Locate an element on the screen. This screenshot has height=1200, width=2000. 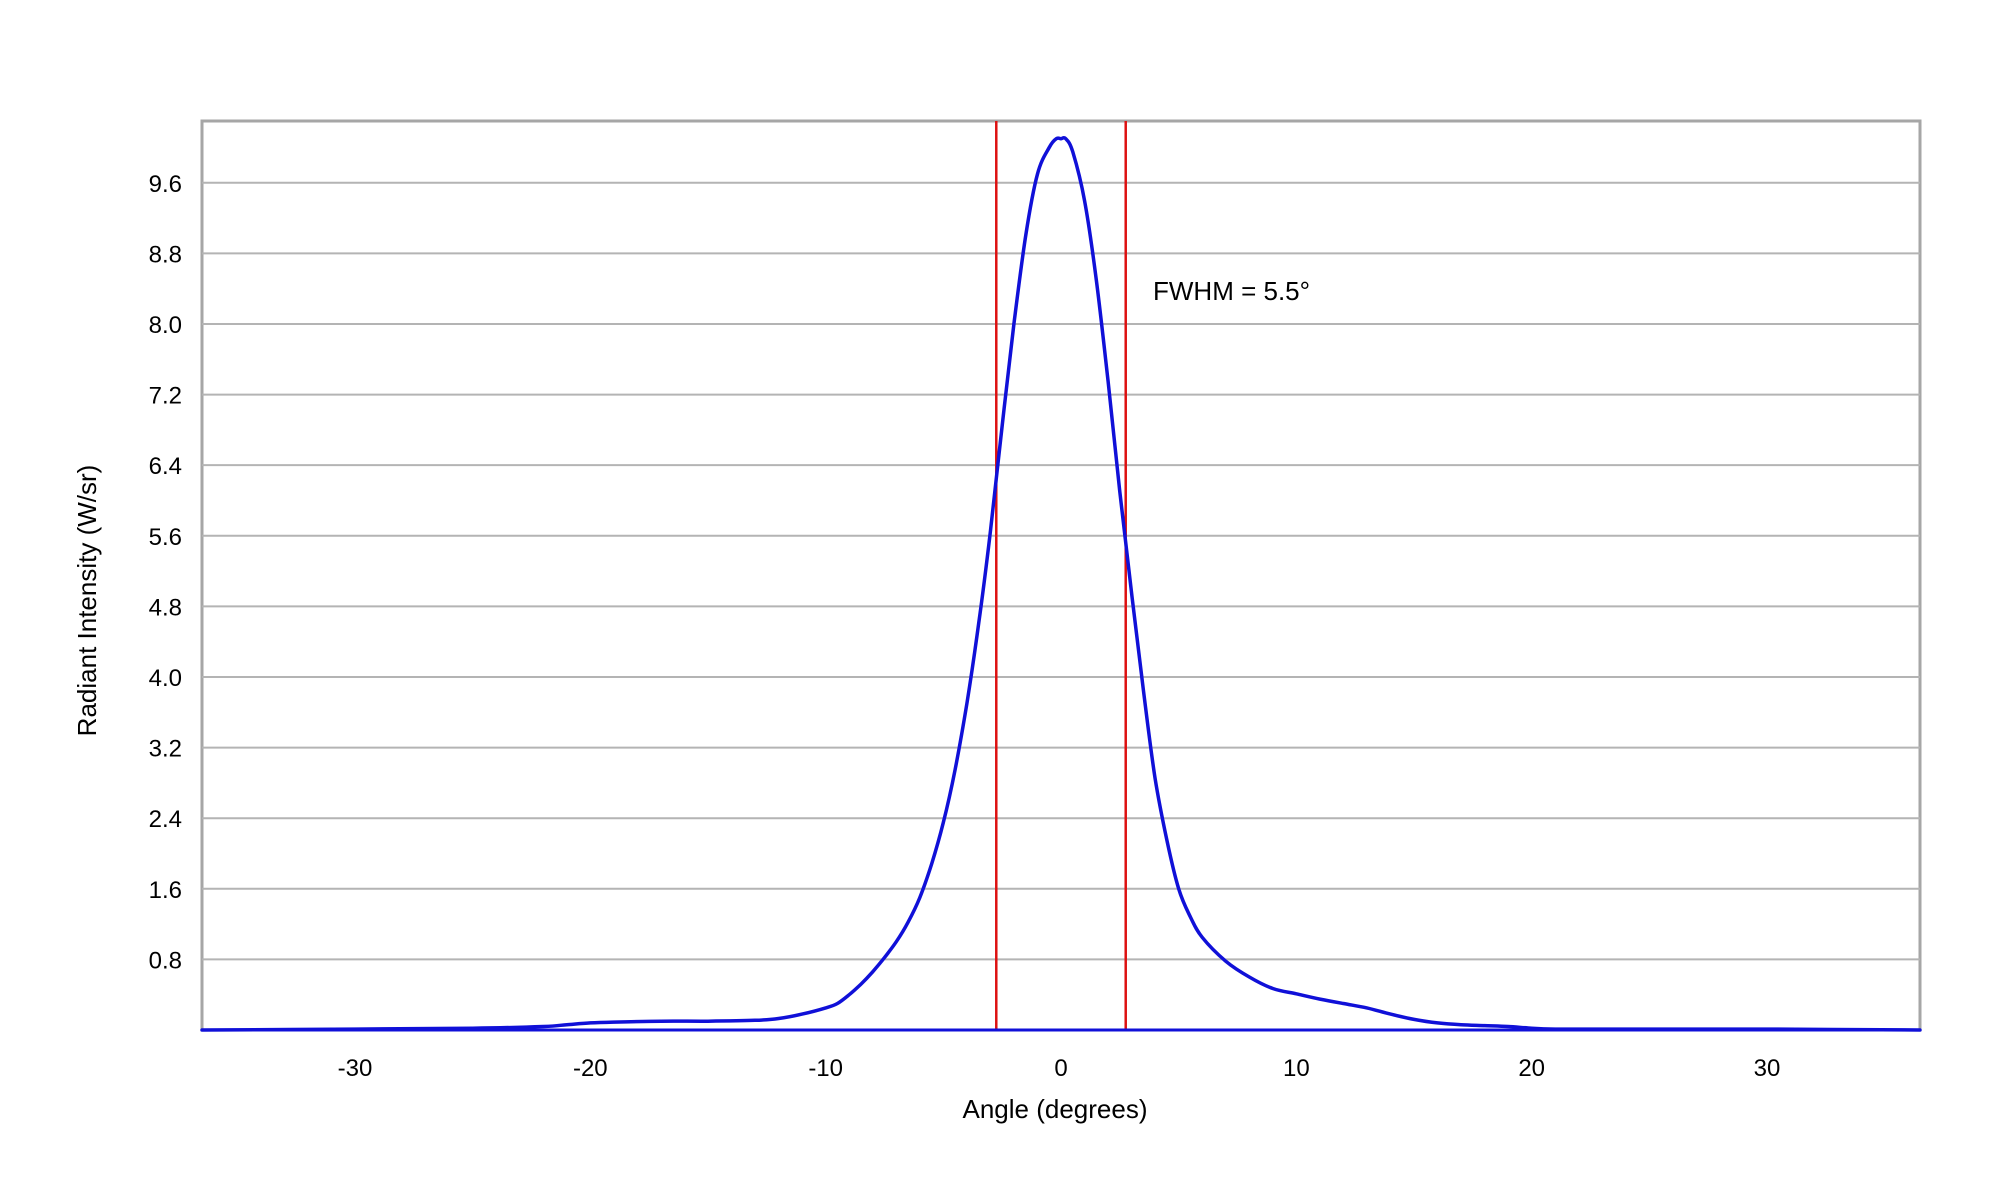
y-tick-label: 9.6 is located at coordinates (165, 184).